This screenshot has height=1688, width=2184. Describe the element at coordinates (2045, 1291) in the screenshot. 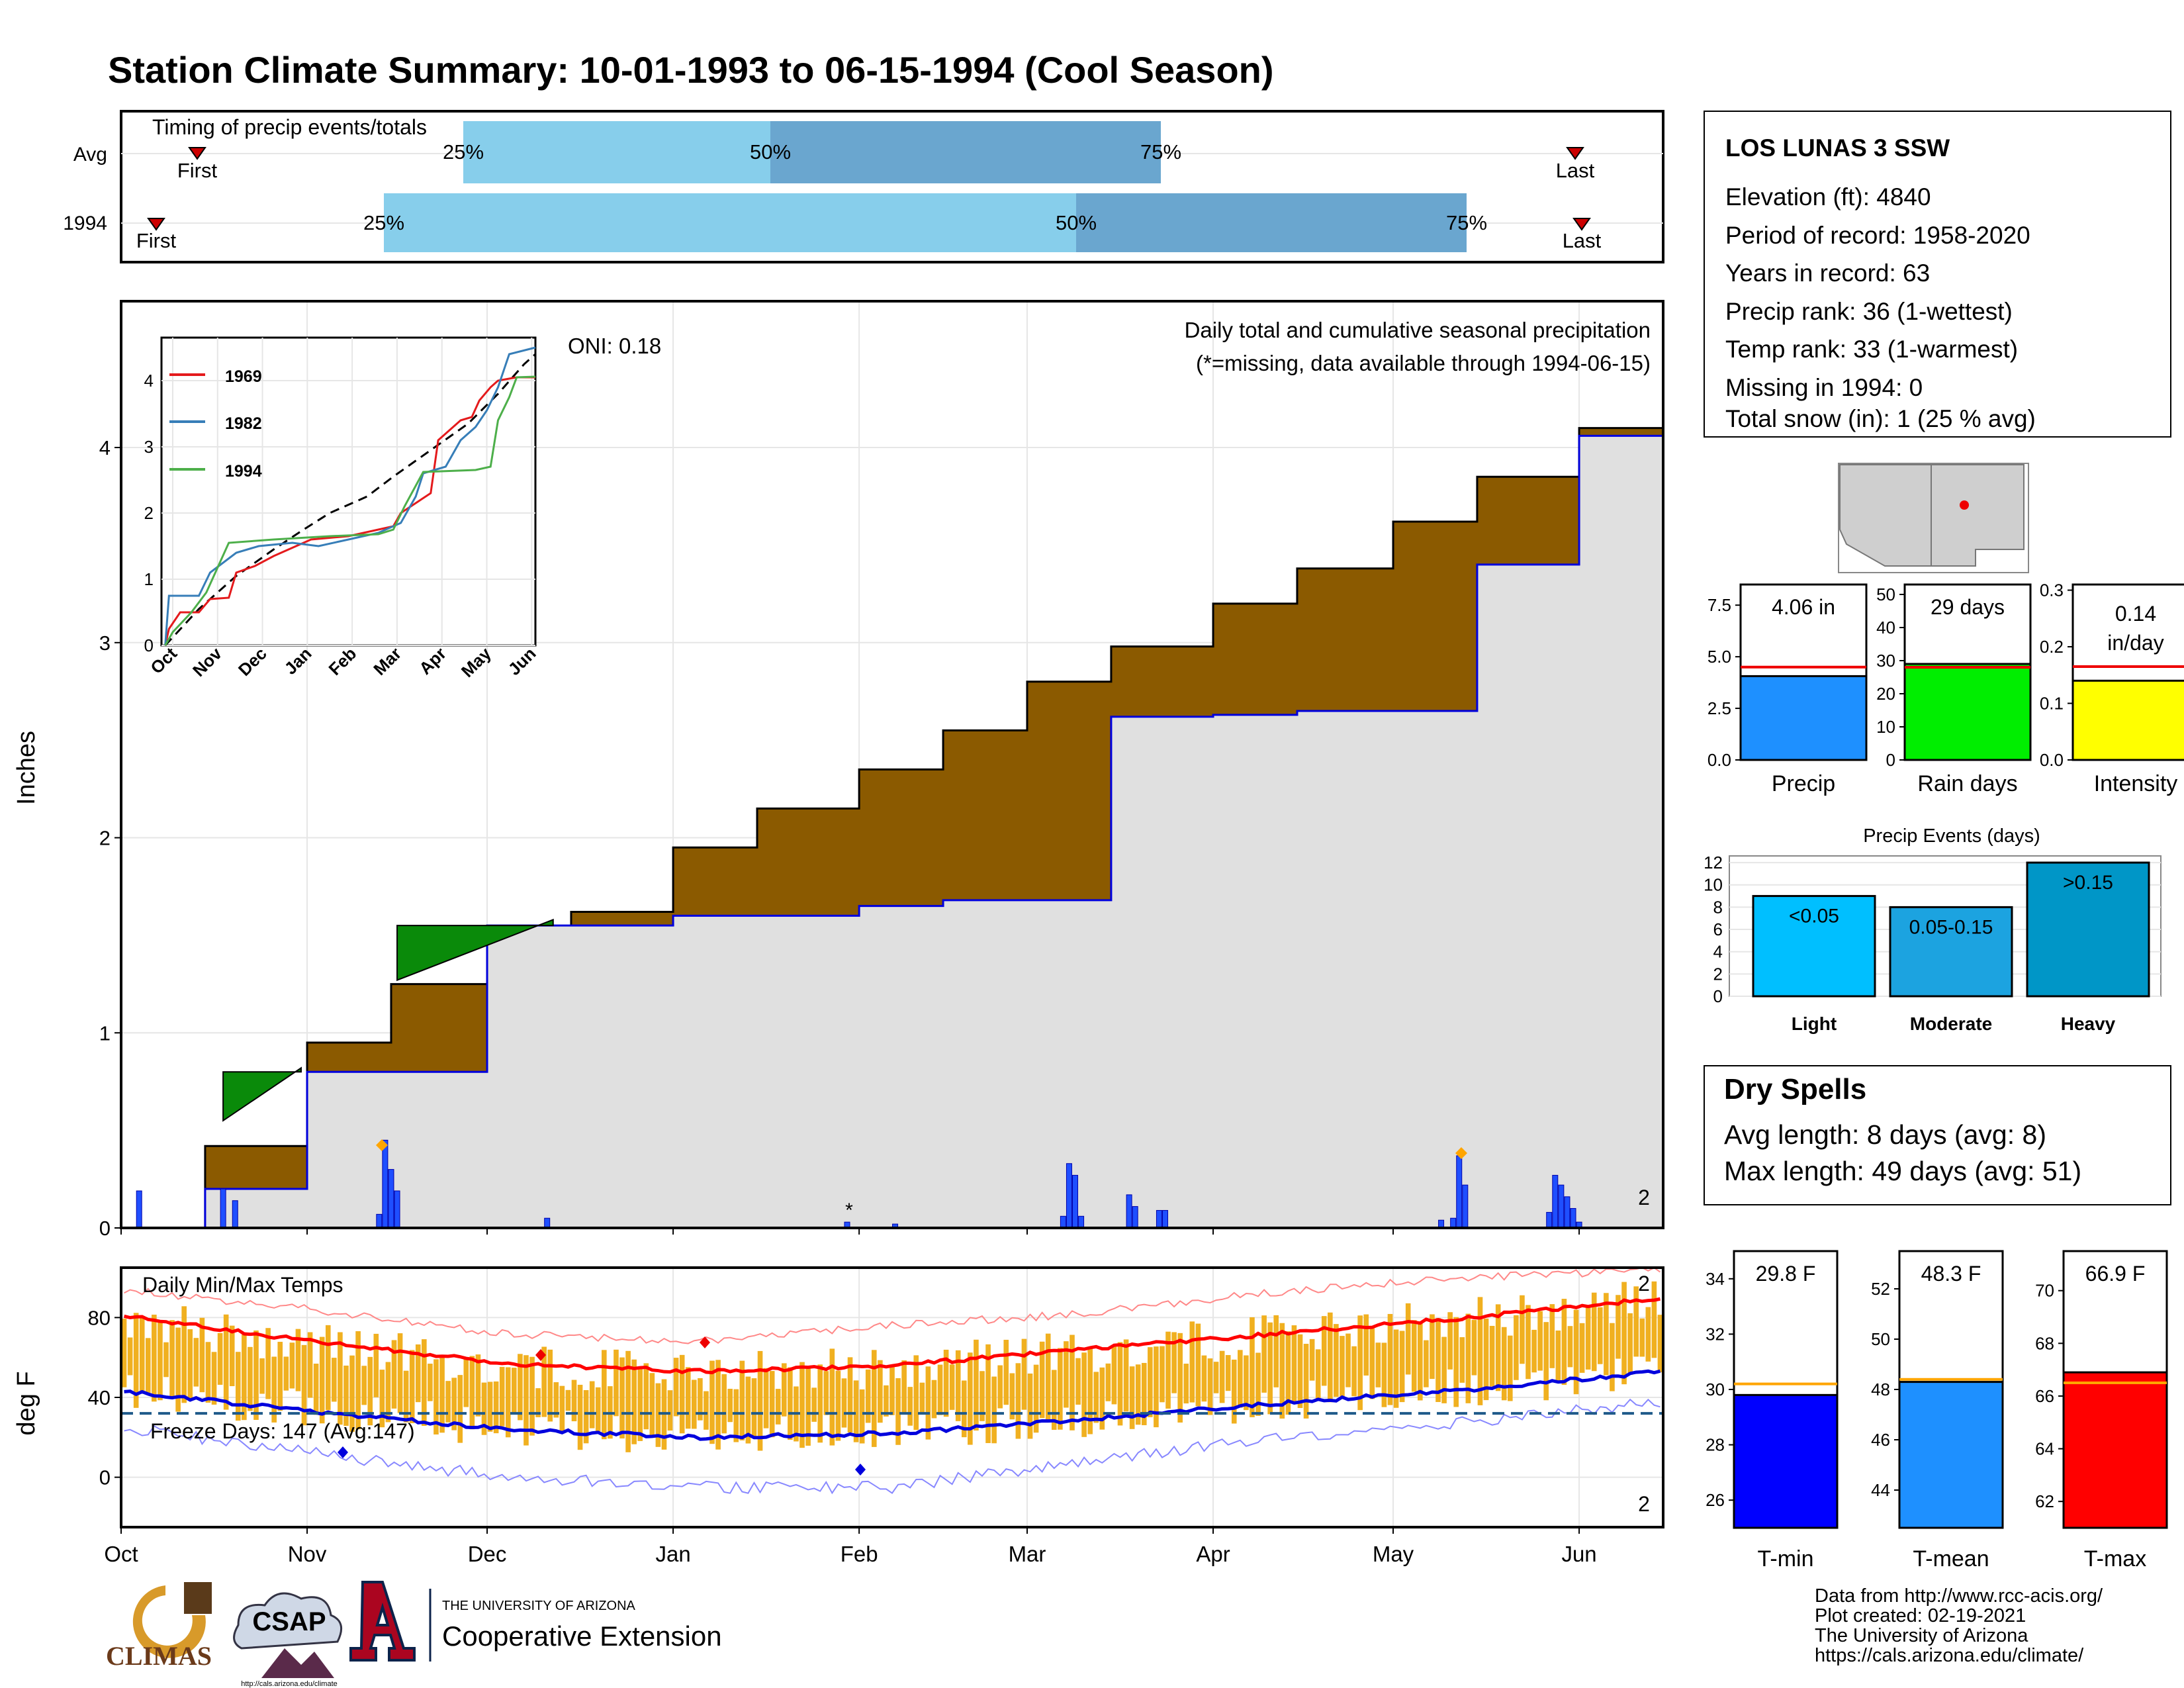

I see `temp-mini-2-ytick-label-4: 70` at that location.